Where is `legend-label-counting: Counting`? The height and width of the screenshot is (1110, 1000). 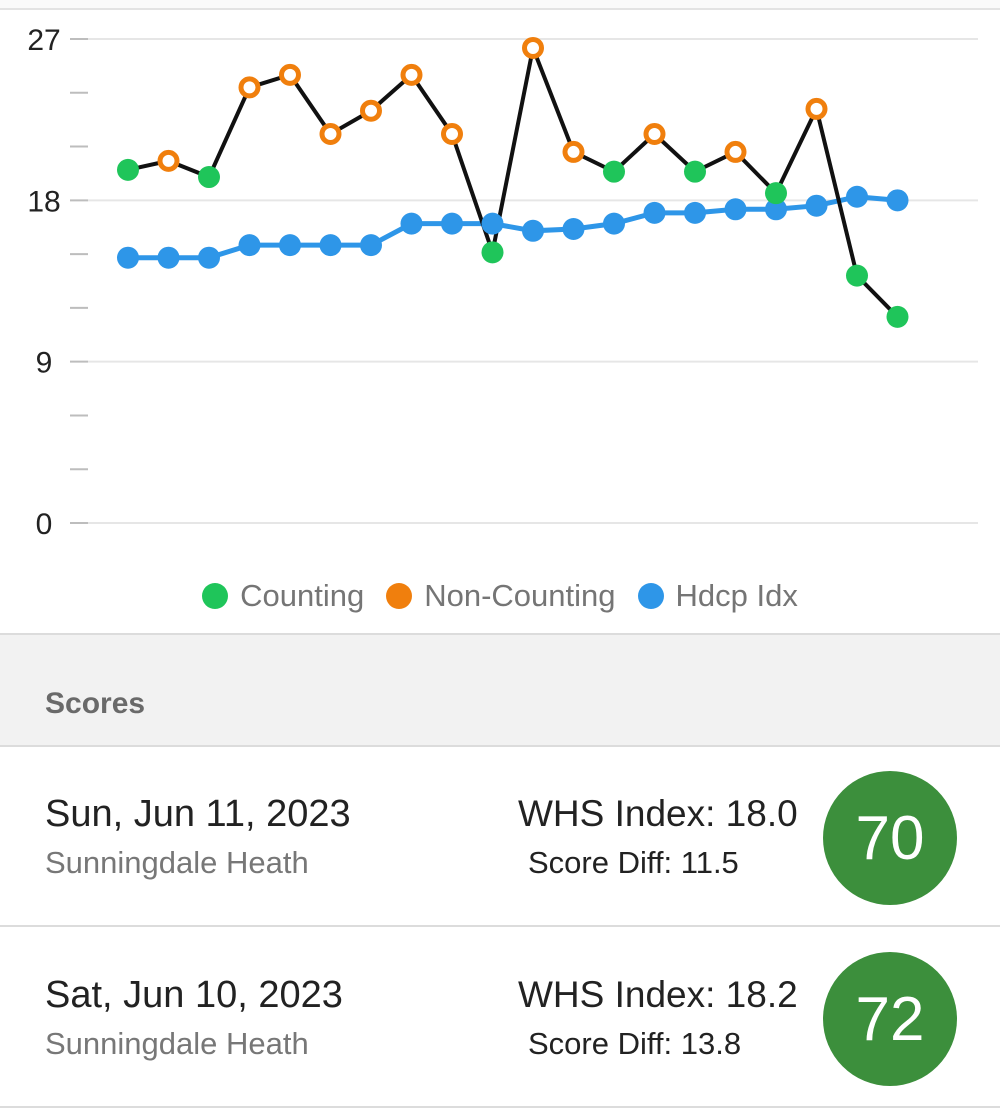
legend-label-counting: Counting is located at coordinates (302, 595).